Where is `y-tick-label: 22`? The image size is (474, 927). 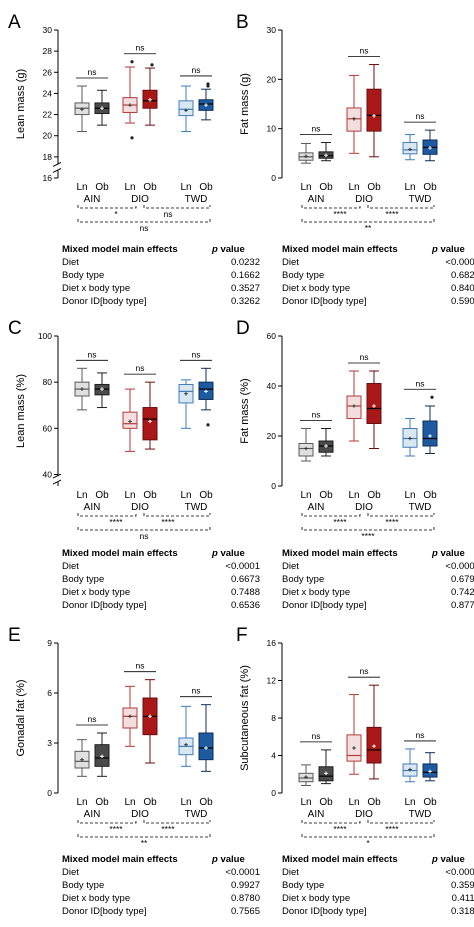 y-tick-label: 22 is located at coordinates (48, 115).